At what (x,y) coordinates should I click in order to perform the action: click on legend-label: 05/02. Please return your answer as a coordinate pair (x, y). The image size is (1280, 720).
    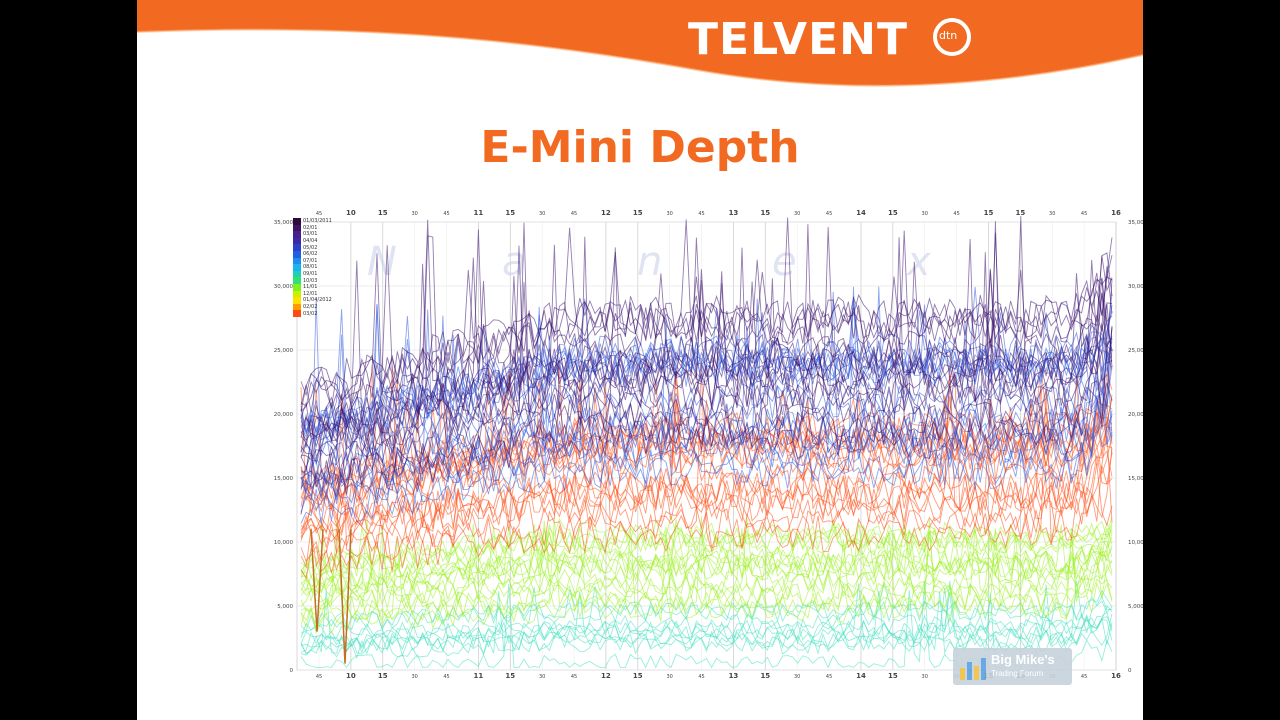
    Looking at the image, I should click on (310, 247).